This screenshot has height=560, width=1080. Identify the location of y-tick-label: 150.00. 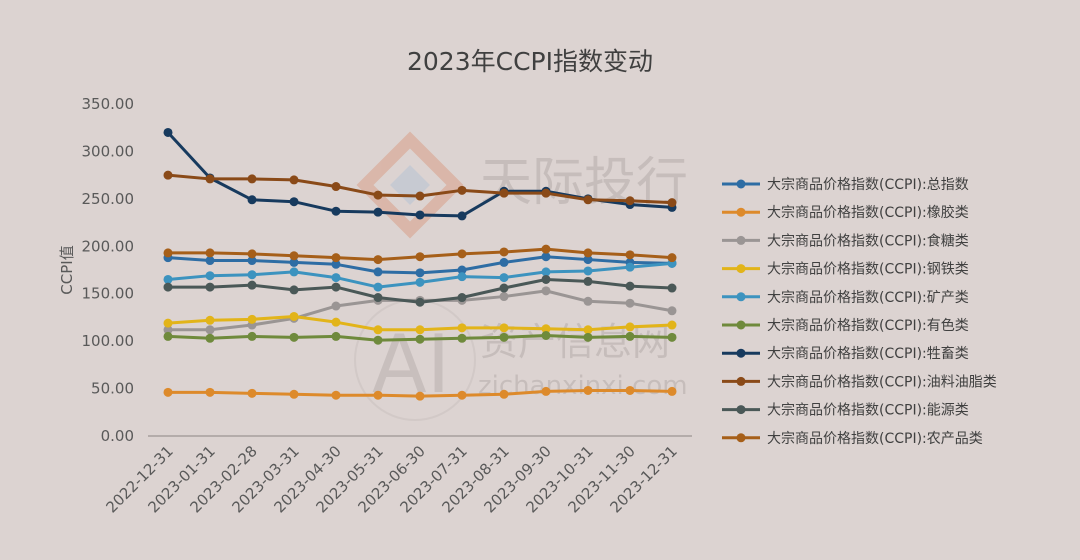
(108, 294).